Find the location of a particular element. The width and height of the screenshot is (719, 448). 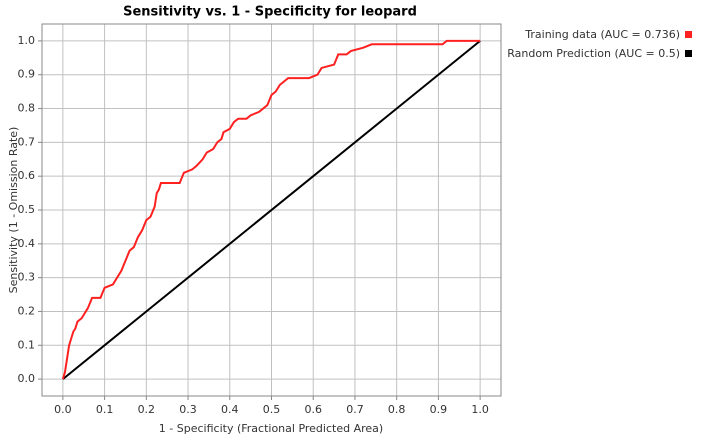

x-tick-label: 1.0 is located at coordinates (480, 409).